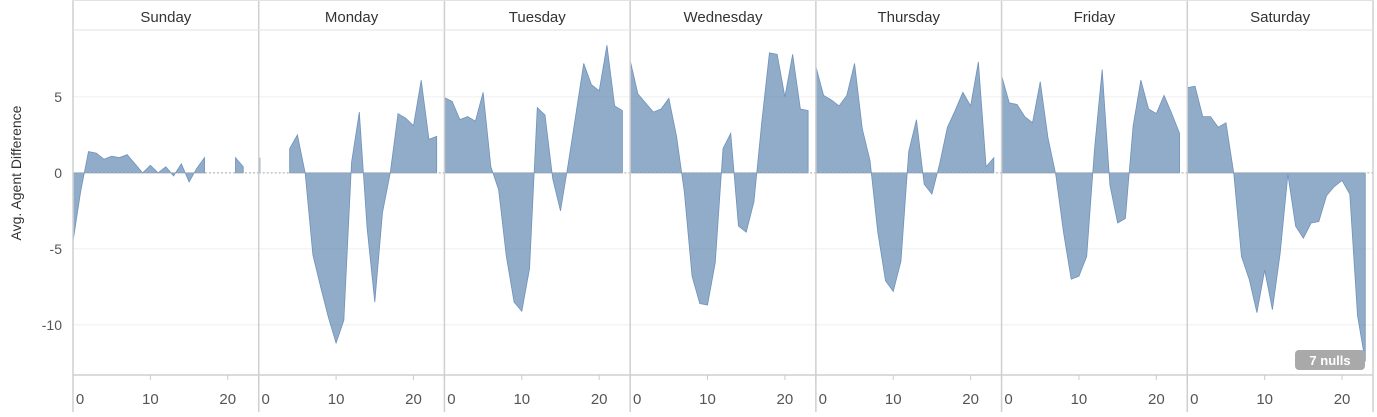 The height and width of the screenshot is (417, 1377). Describe the element at coordinates (1095, 17) in the screenshot. I see `header-friday: Friday` at that location.